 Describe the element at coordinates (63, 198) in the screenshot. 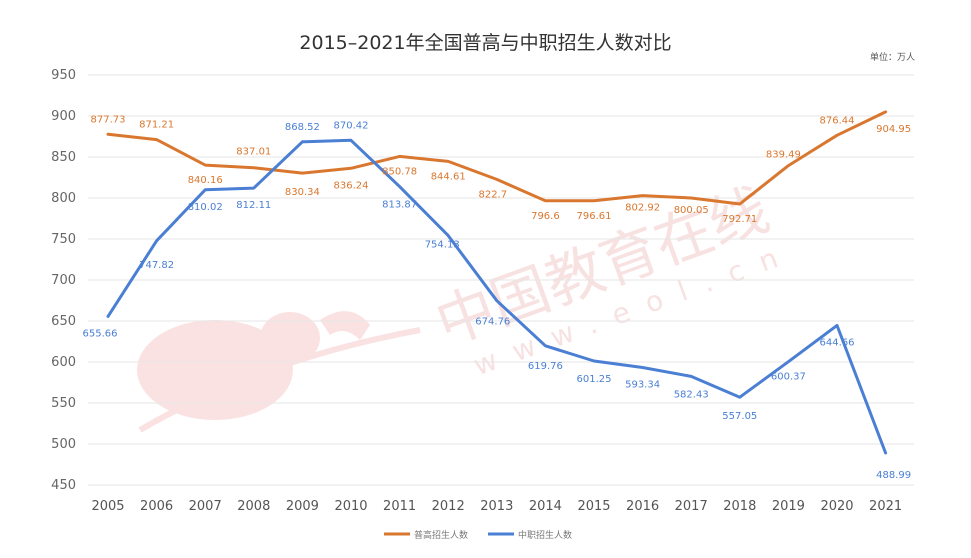

I see `y-tick-label: 800` at that location.